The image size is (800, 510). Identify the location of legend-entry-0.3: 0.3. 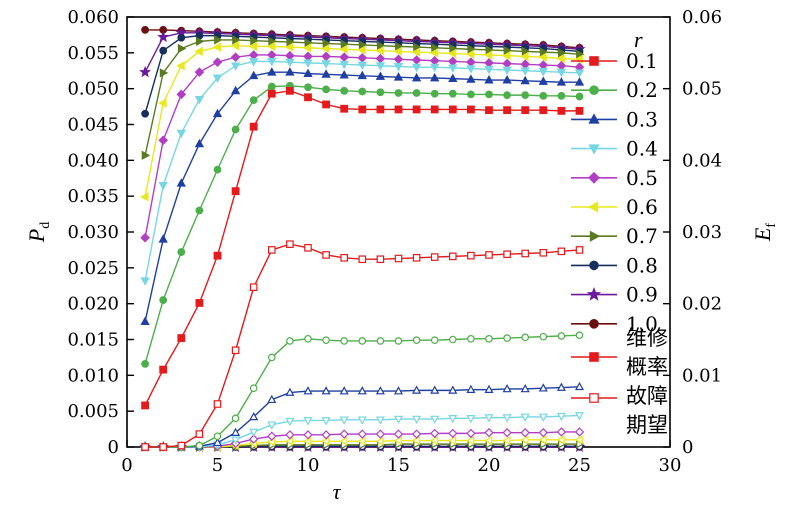
(614, 119).